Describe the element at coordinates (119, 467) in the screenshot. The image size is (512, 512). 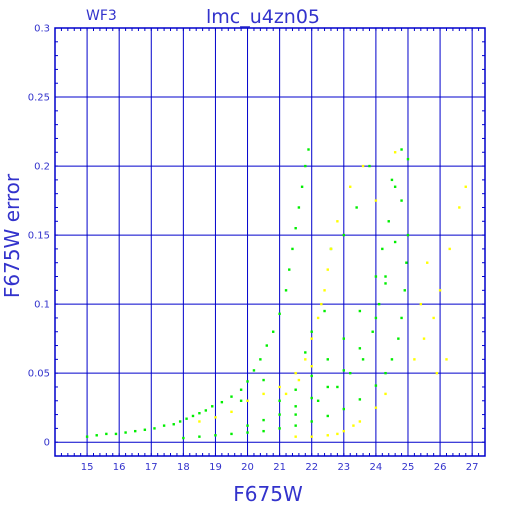
I see `x-tick-label: 16` at that location.